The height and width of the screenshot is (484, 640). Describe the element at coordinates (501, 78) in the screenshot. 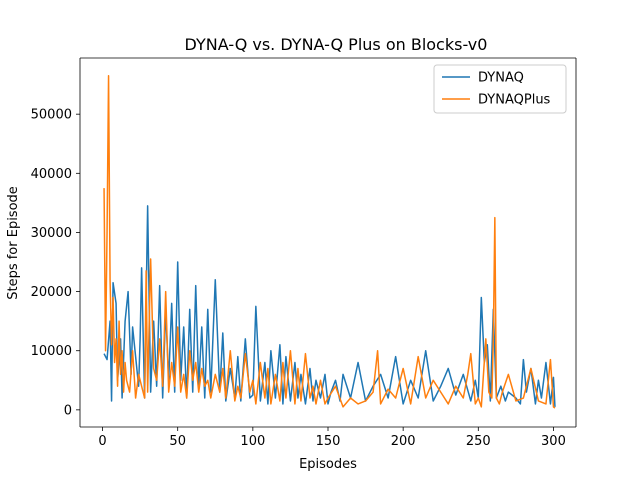

I see `legend-label-dynaq: DYNAQ` at that location.